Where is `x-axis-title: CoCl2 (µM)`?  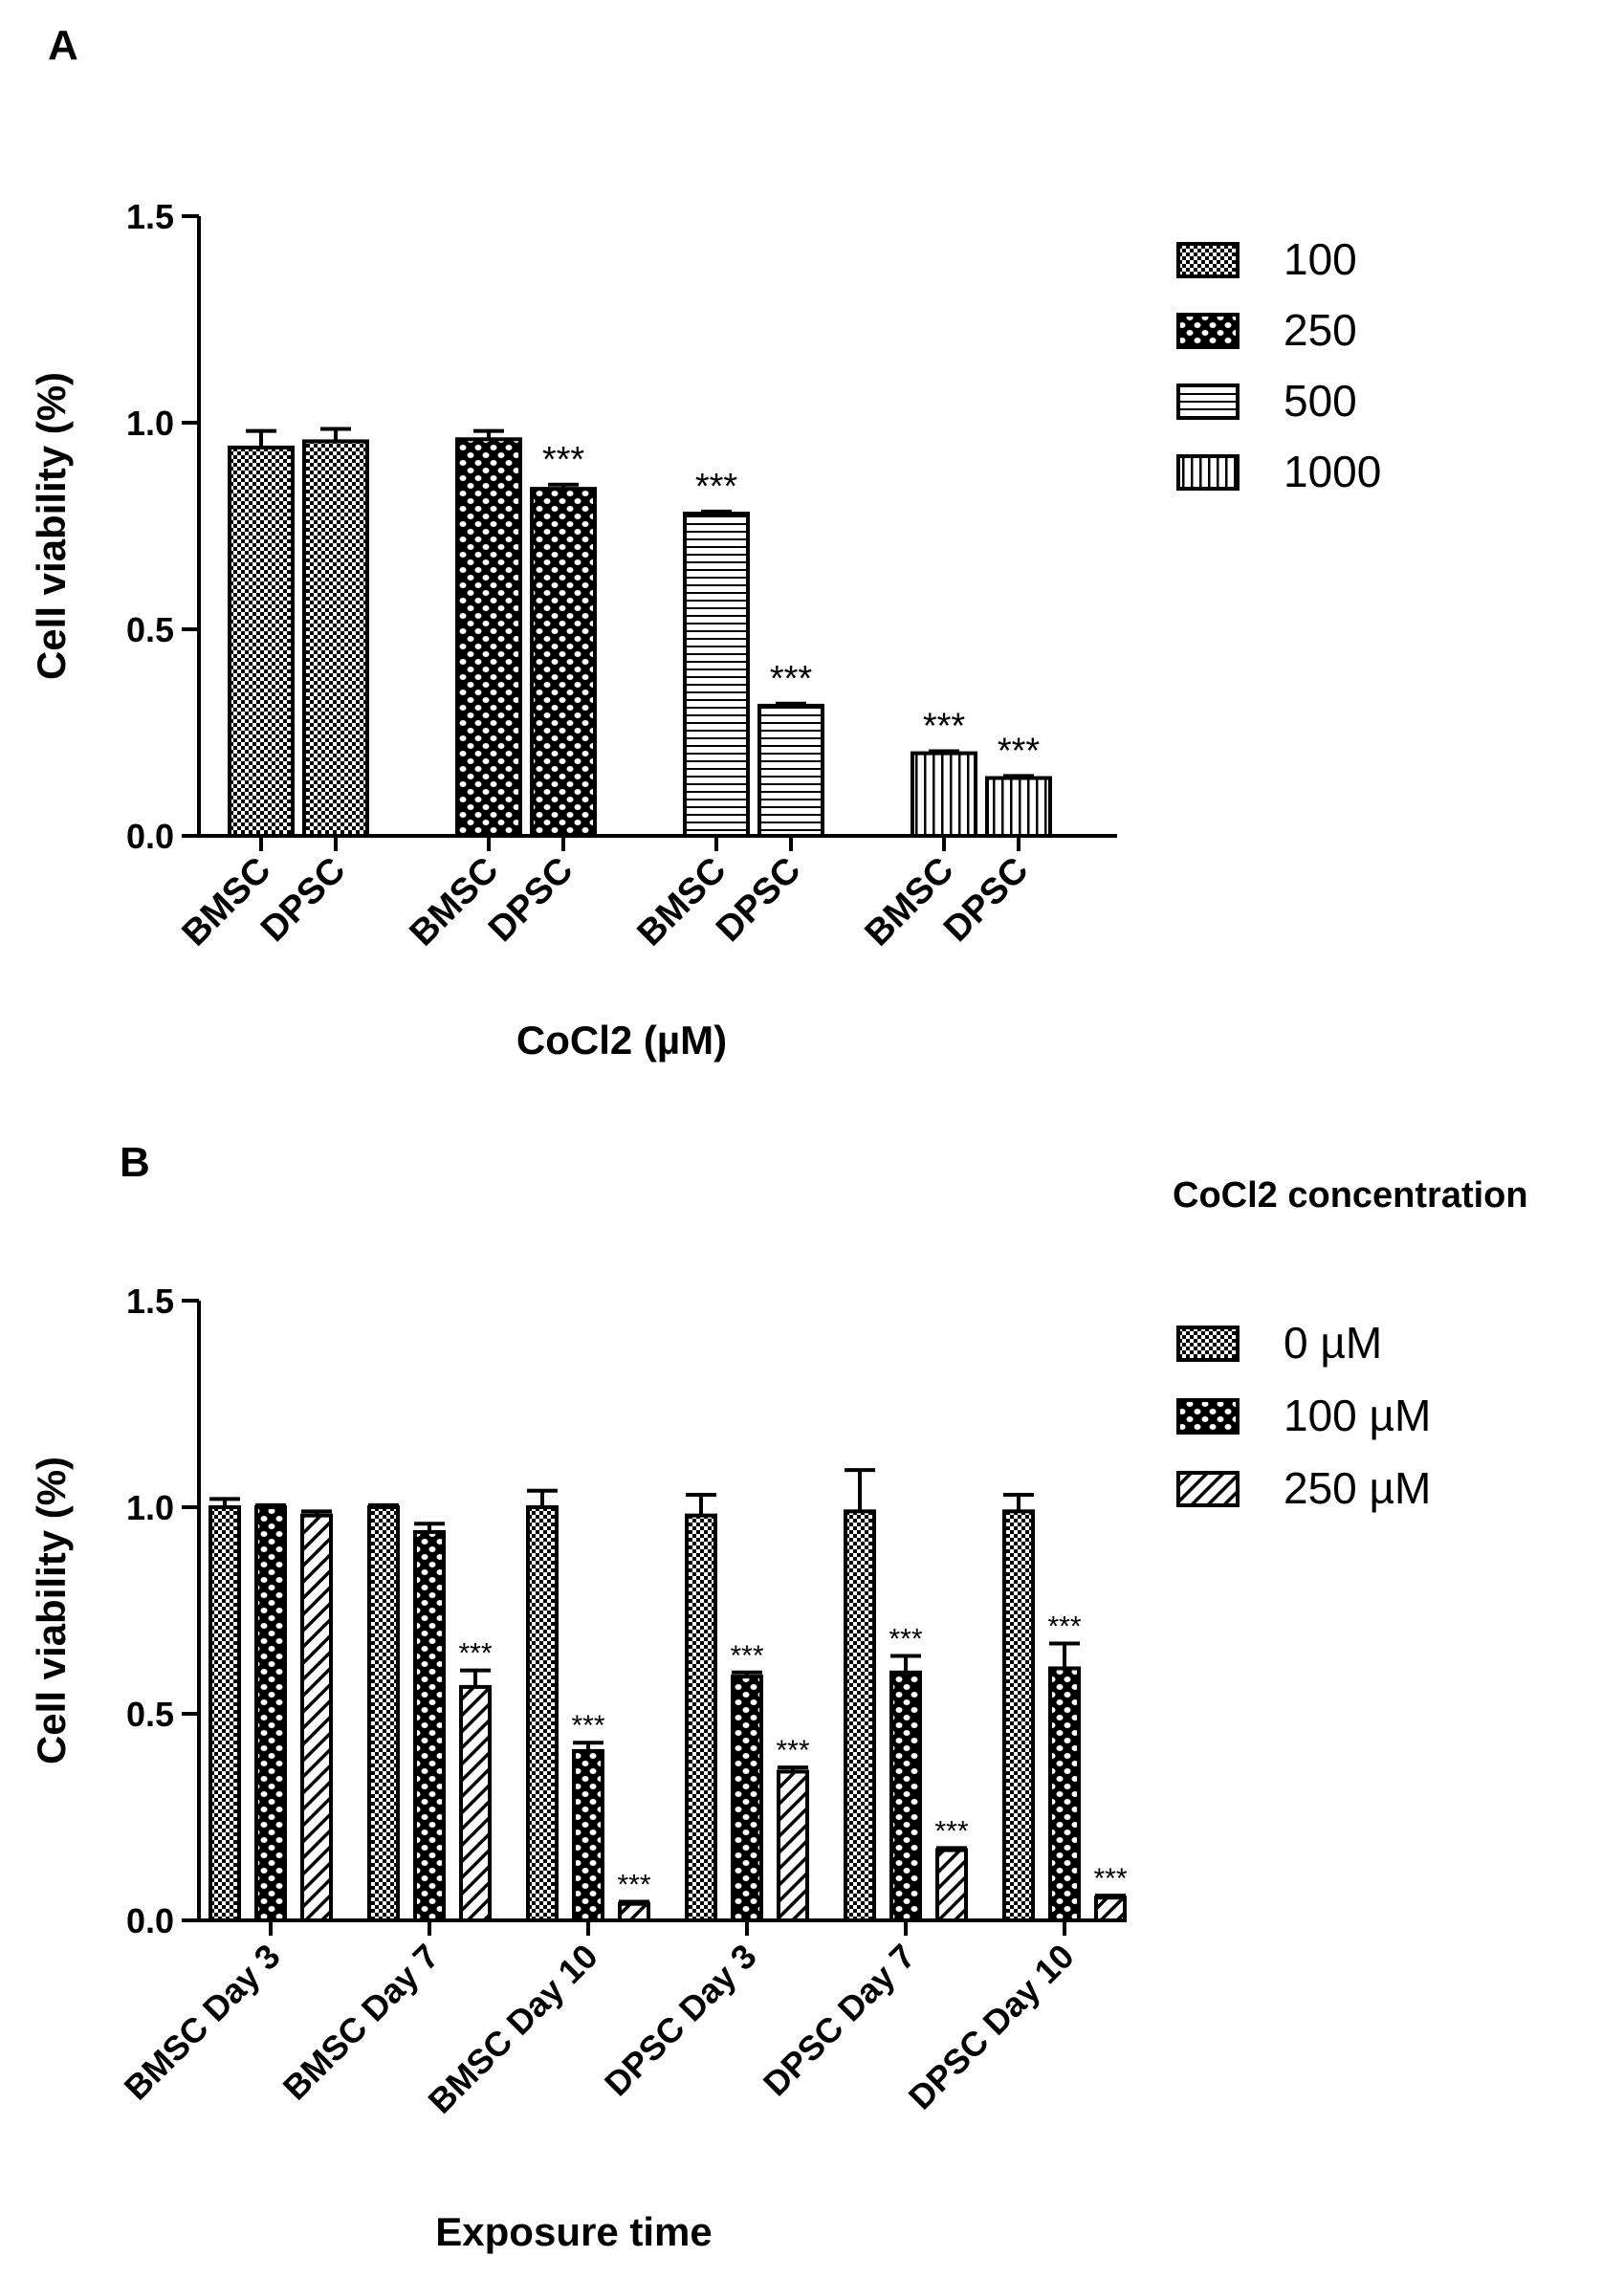 x-axis-title: CoCl2 (µM) is located at coordinates (622, 1040).